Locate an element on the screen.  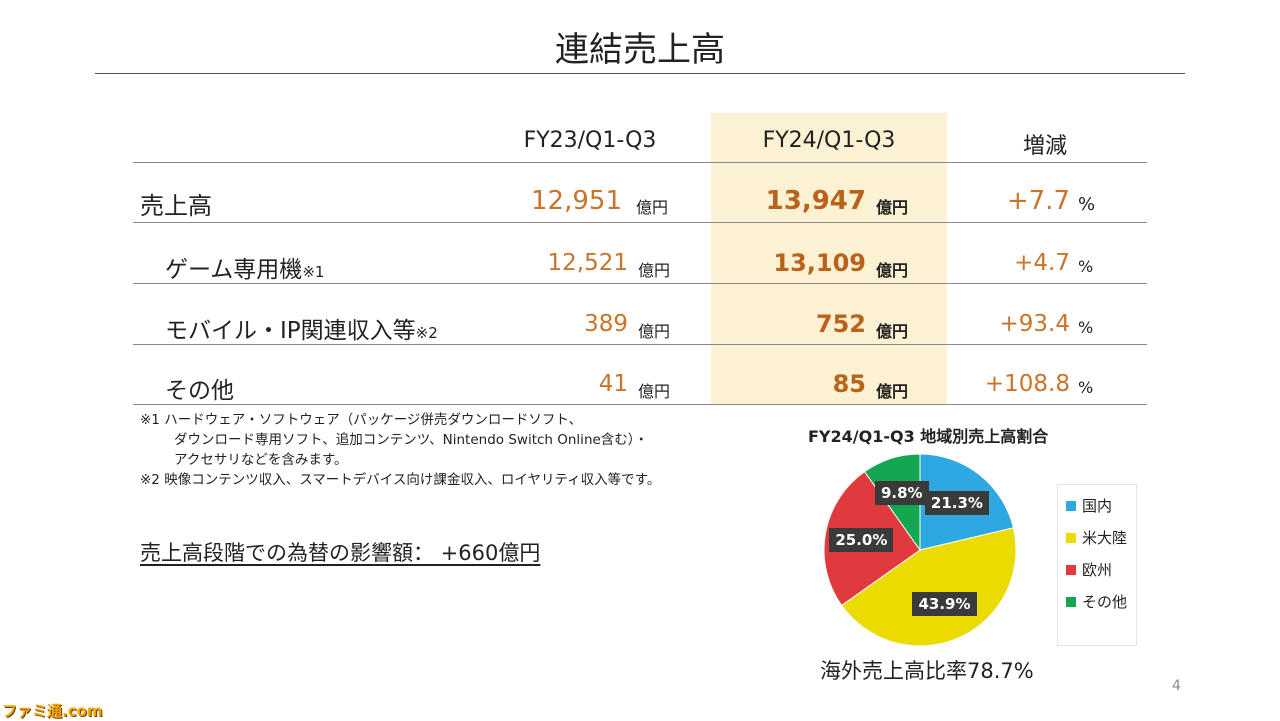
pie-label-domestic: 21.3% is located at coordinates (956, 503).